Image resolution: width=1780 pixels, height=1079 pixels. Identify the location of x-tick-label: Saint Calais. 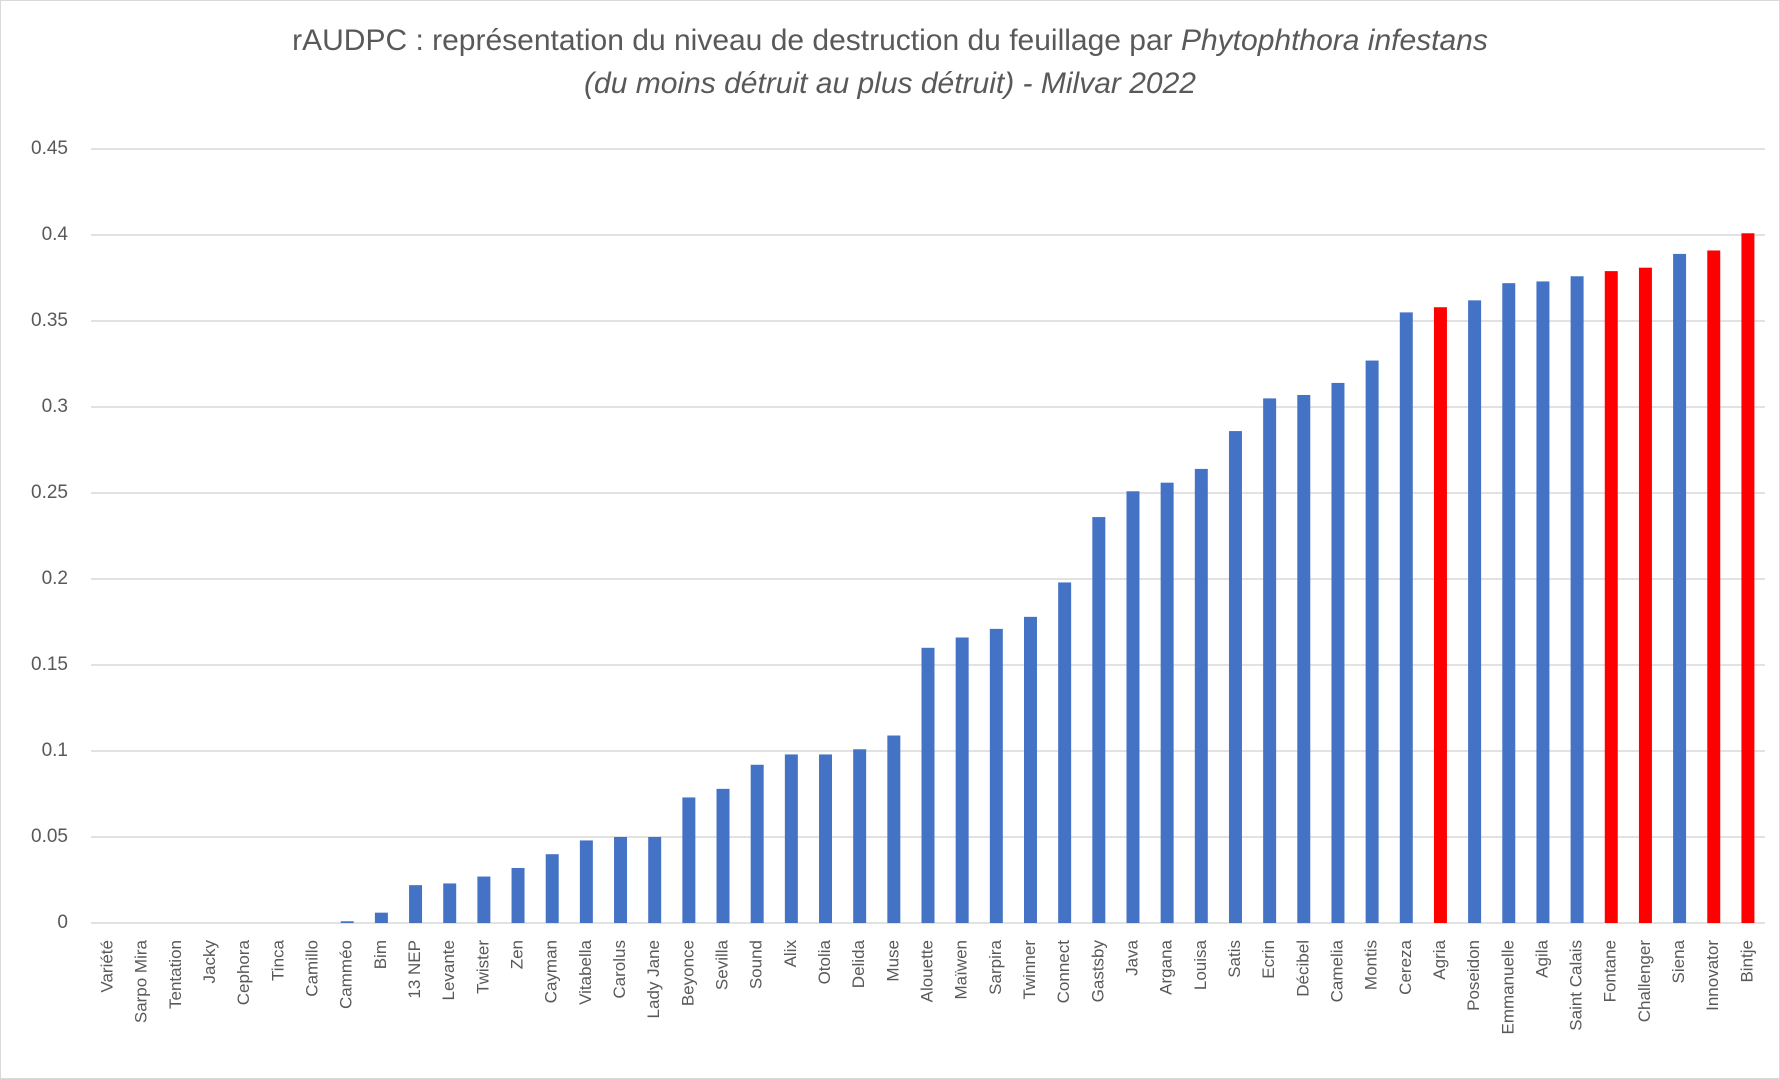
(1576, 985).